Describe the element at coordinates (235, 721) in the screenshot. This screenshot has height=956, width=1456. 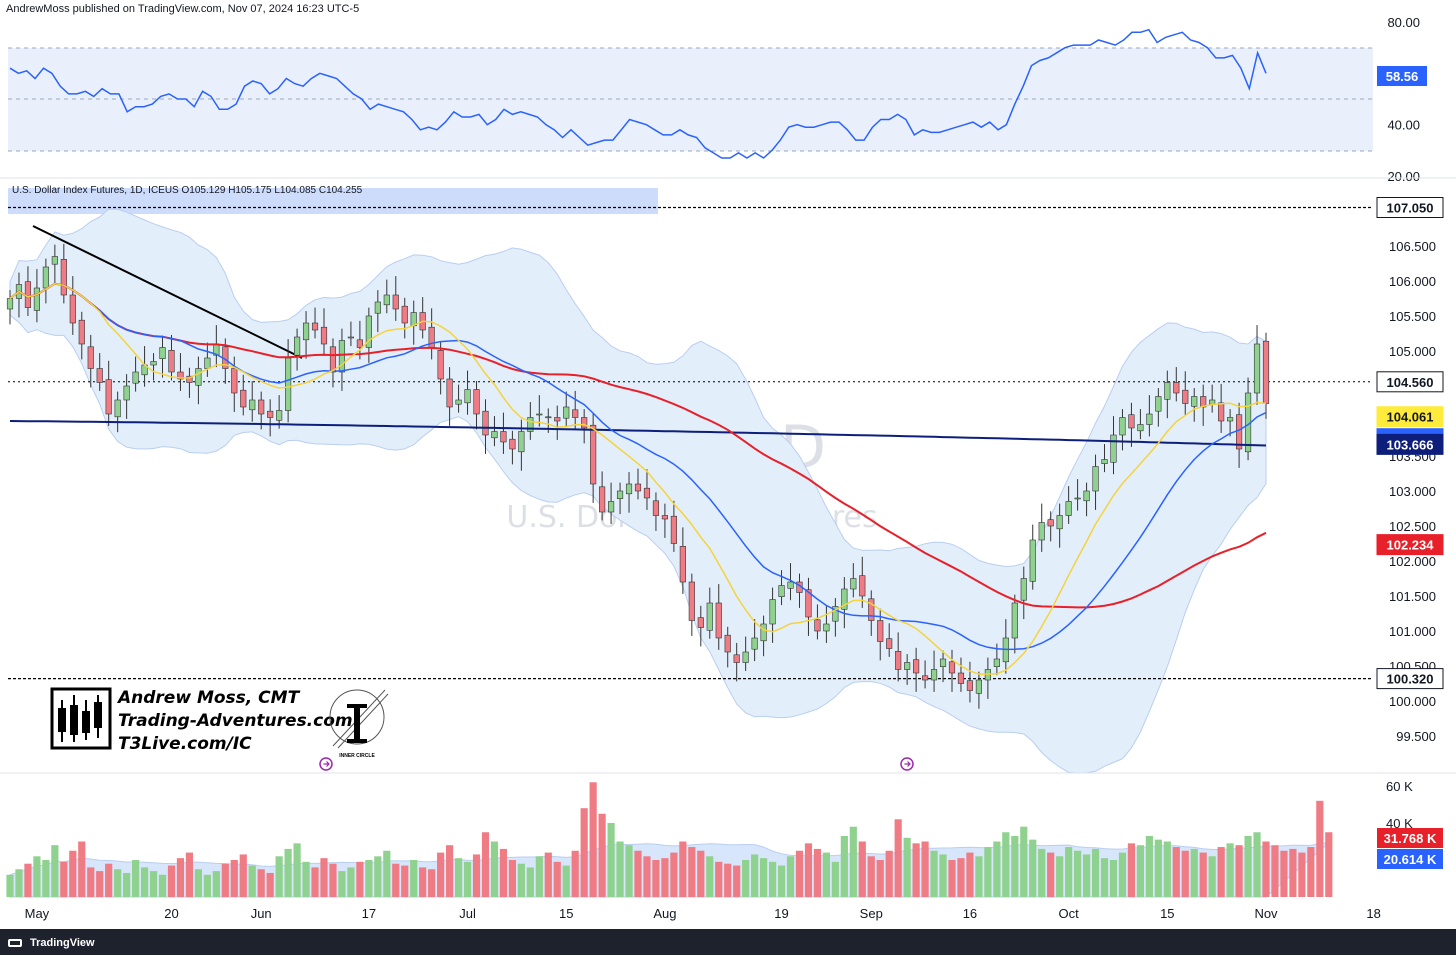
I see `brand-site: Trading-Adventures.com` at that location.